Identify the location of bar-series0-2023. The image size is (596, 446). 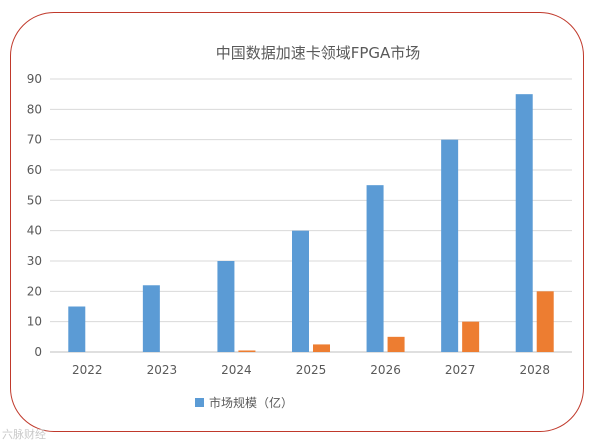
(151, 318).